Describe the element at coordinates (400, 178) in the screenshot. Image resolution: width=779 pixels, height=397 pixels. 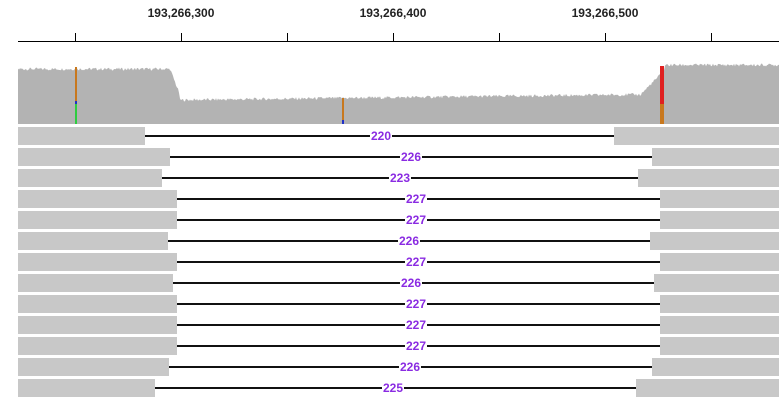
I see `junction-gap-label: 223` at that location.